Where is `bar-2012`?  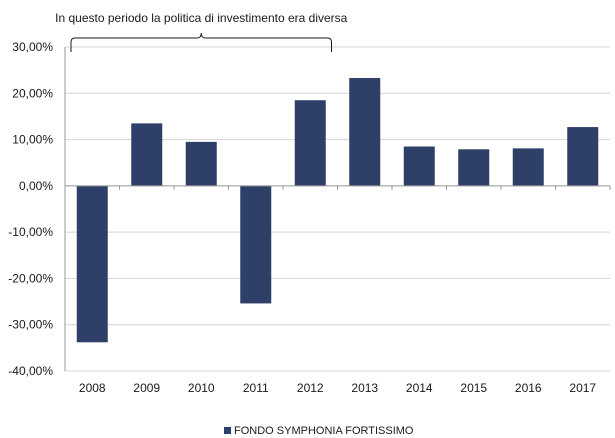 bar-2012 is located at coordinates (310, 143).